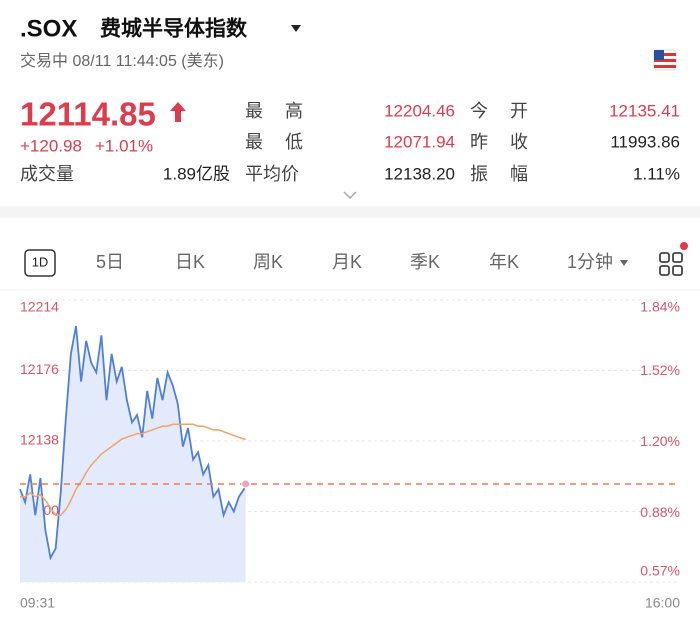 The height and width of the screenshot is (637, 700). I want to click on tab: 年K, so click(504, 262).